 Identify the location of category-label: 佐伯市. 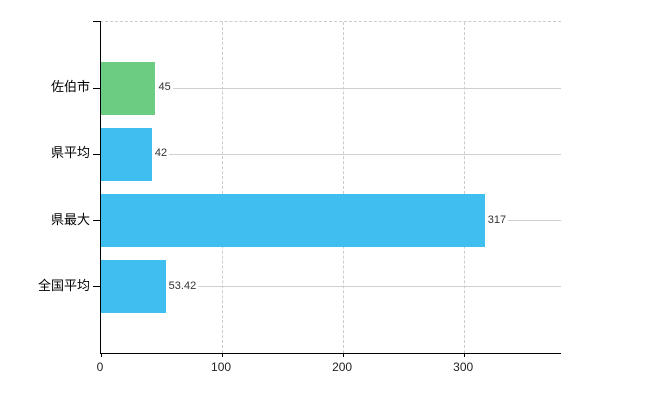
(70, 87).